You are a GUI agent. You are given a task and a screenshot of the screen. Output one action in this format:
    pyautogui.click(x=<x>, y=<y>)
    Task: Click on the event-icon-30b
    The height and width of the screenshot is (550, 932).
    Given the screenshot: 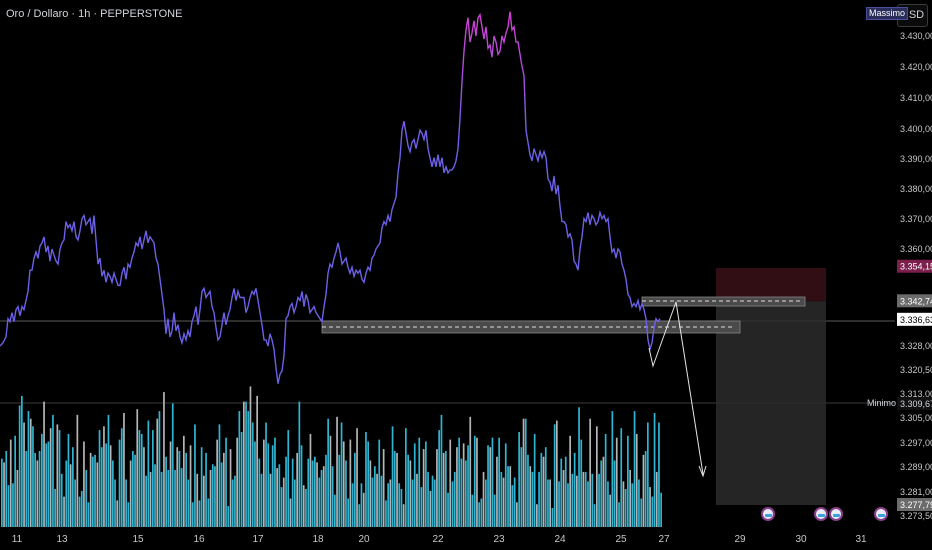 What is the action you would take?
    pyautogui.click(x=836, y=514)
    